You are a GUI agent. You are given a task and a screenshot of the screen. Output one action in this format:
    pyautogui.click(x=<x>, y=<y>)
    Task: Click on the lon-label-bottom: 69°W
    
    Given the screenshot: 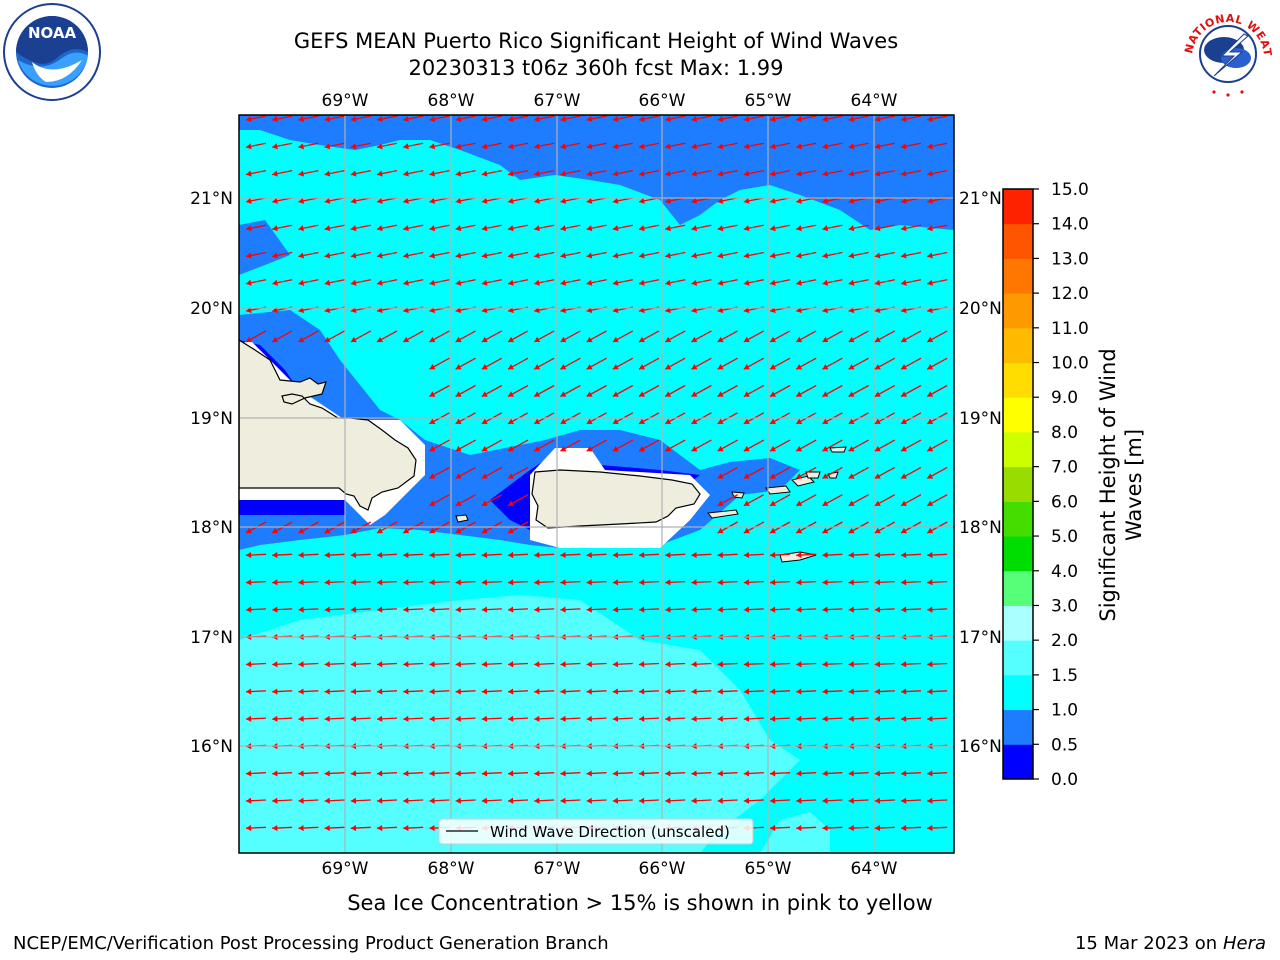 What is the action you would take?
    pyautogui.click(x=345, y=869)
    